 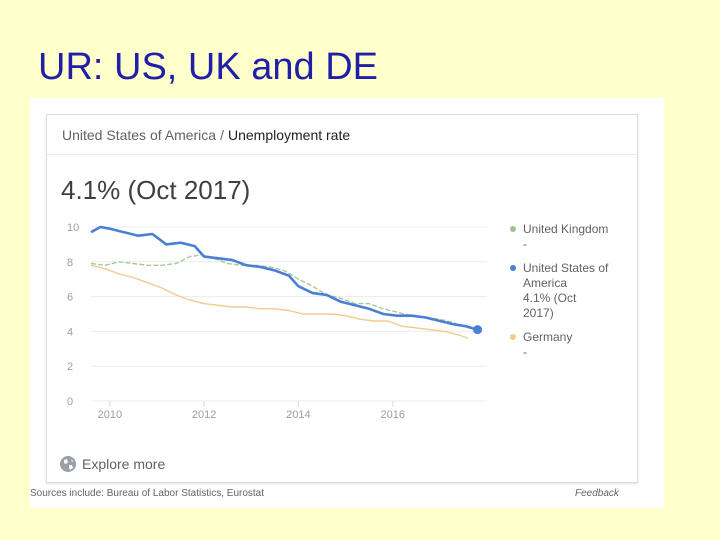 I want to click on feedback-link: Feedback, so click(x=597, y=493).